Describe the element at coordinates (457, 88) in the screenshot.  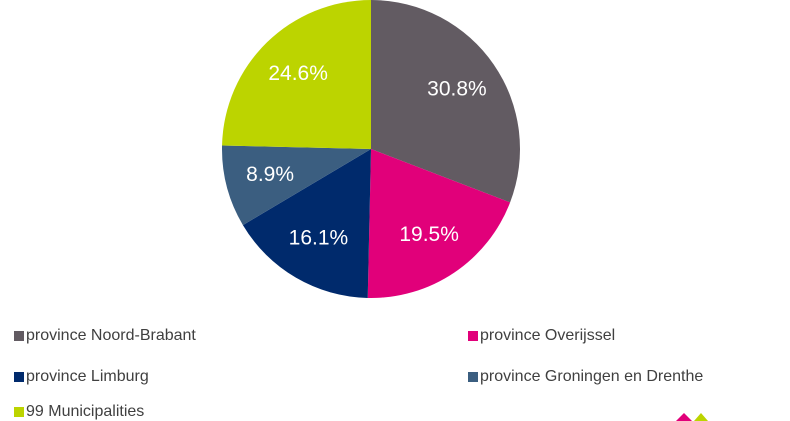
I see `value-label: 30.8%` at that location.